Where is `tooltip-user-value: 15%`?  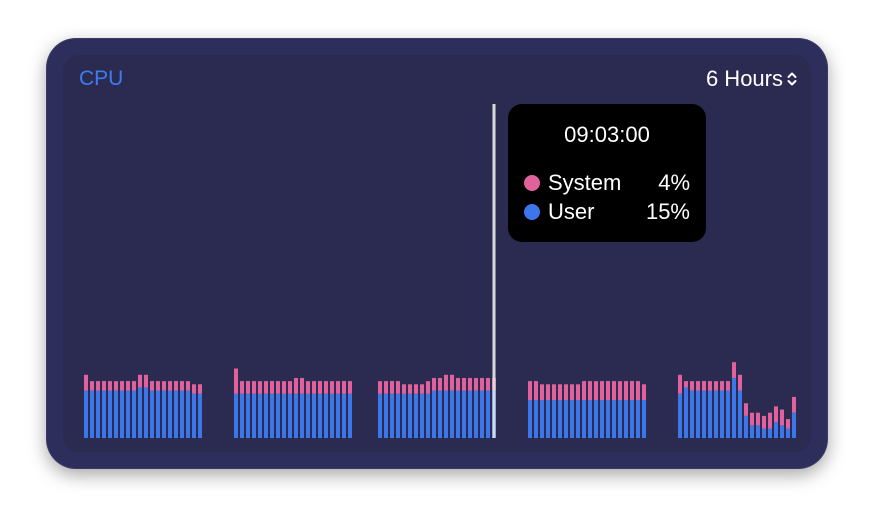 tooltip-user-value: 15% is located at coordinates (667, 211).